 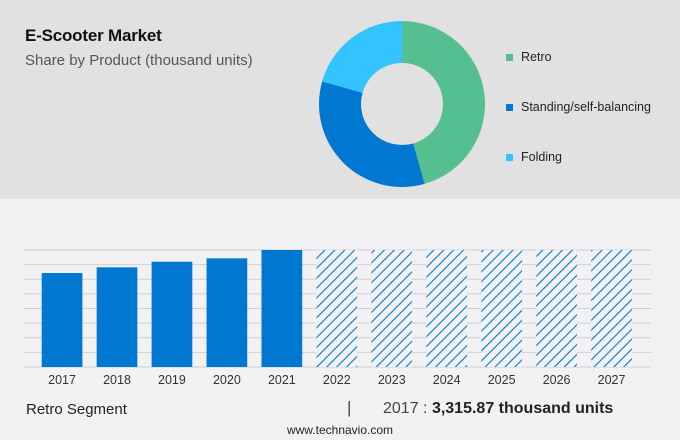 What do you see at coordinates (586, 107) in the screenshot?
I see `legend-label: Standing/self-balancing` at bounding box center [586, 107].